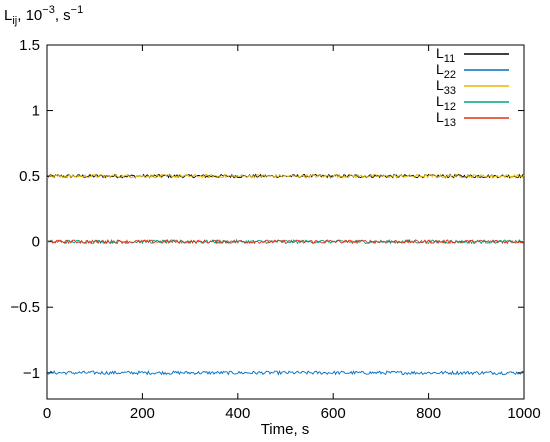 The image size is (550, 442). Describe the element at coordinates (29, 176) in the screenshot. I see `y-tick-label: 0.5` at that location.